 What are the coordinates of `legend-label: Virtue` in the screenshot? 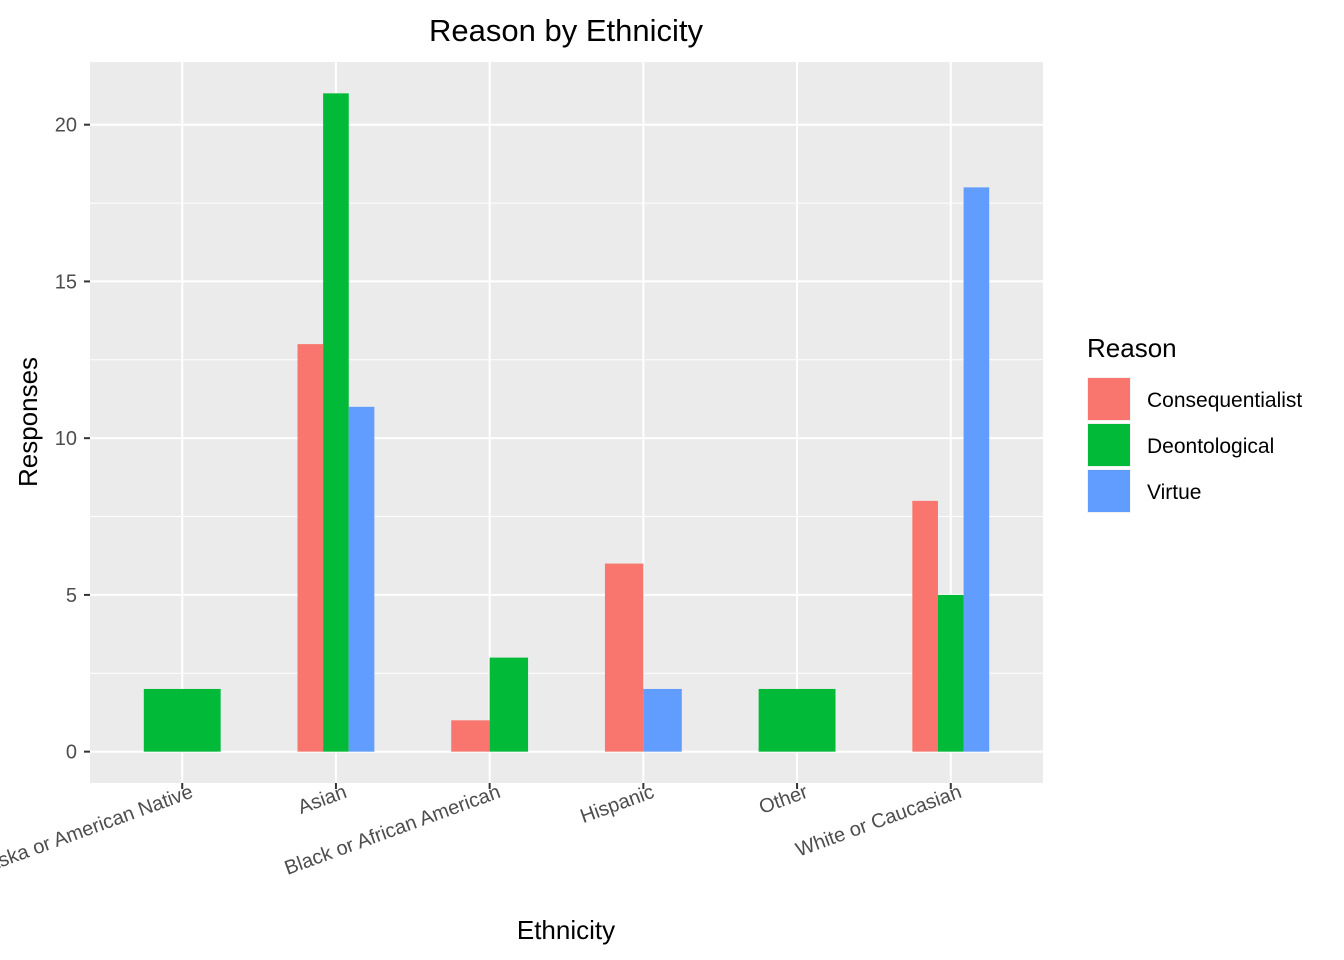 It's located at (1174, 492).